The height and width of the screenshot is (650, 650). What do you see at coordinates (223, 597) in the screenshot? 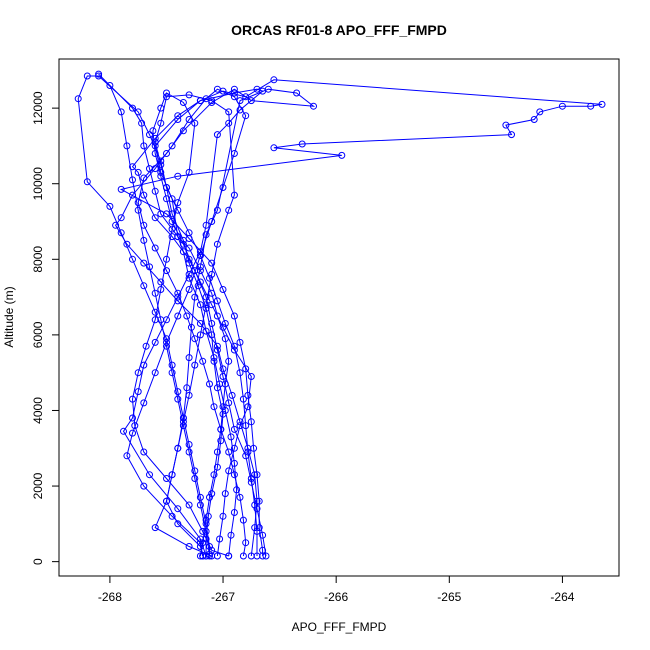
I see `x-tick-label: -267` at bounding box center [223, 597].